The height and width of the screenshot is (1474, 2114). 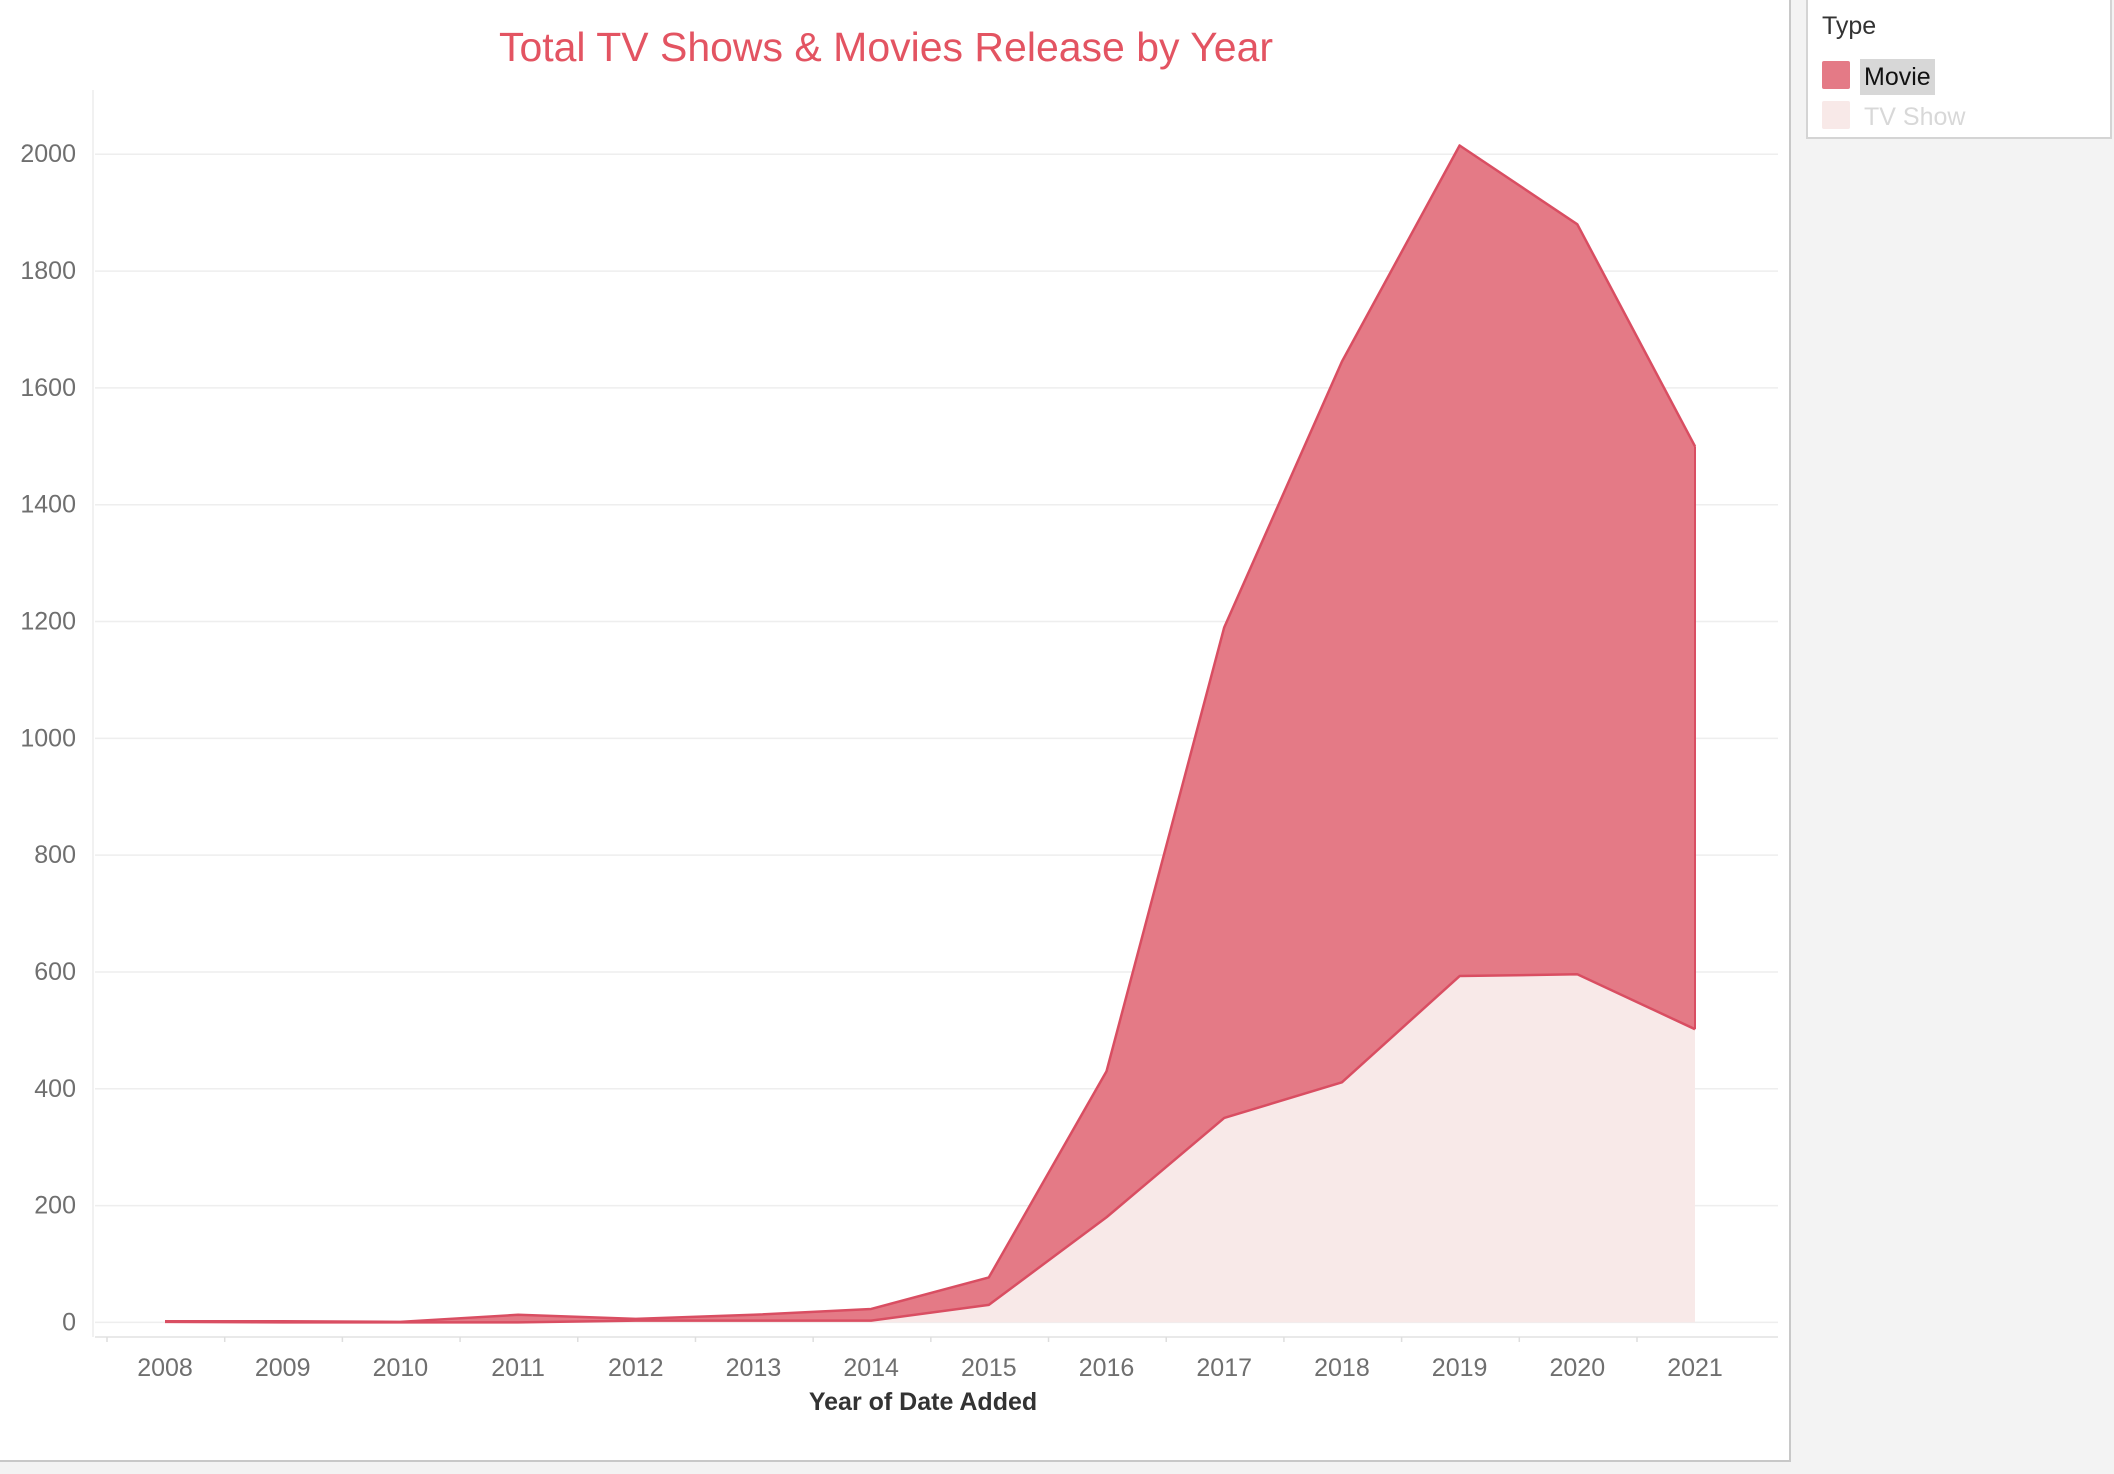 I want to click on x-tick-label: 2017, so click(x=1224, y=1368).